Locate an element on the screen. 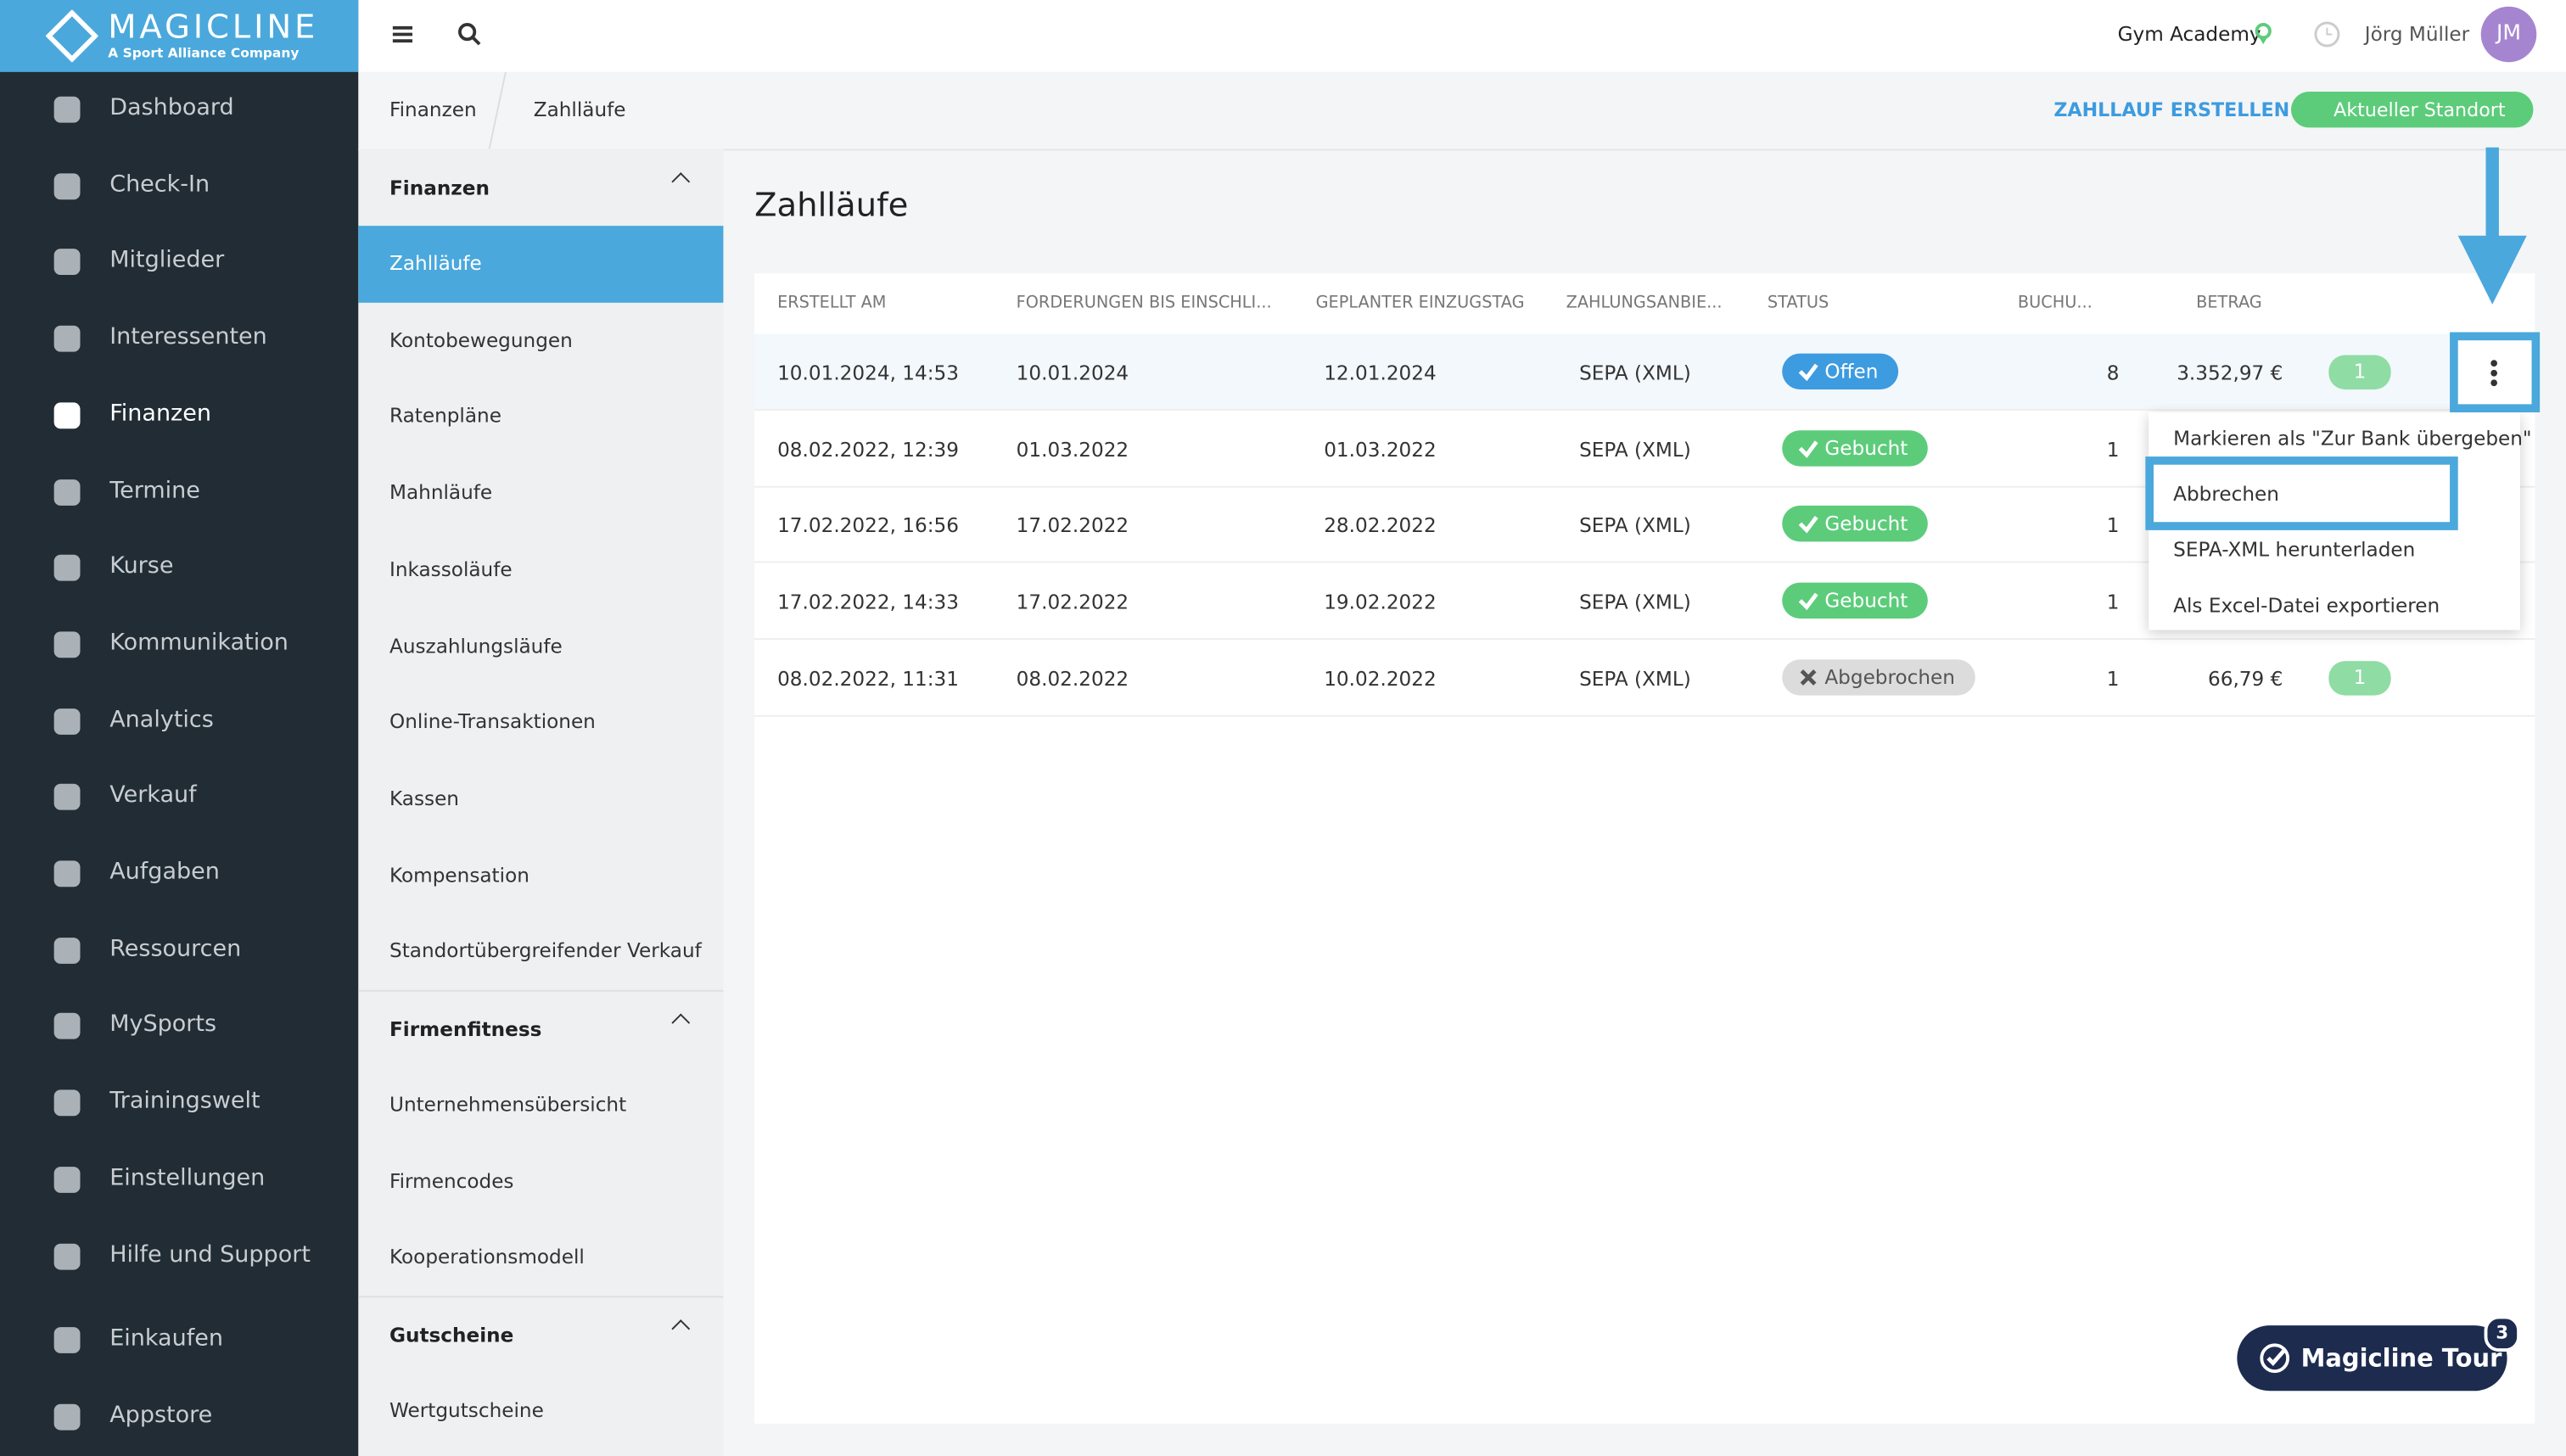  location-button: Aktueller Standort is located at coordinates (2412, 110).